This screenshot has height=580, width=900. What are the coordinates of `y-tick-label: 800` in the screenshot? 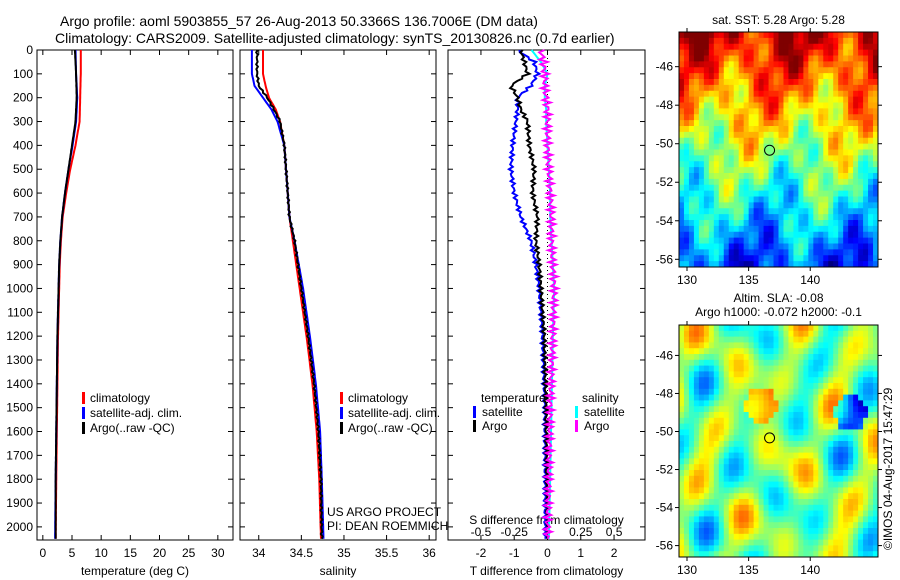 It's located at (23, 241).